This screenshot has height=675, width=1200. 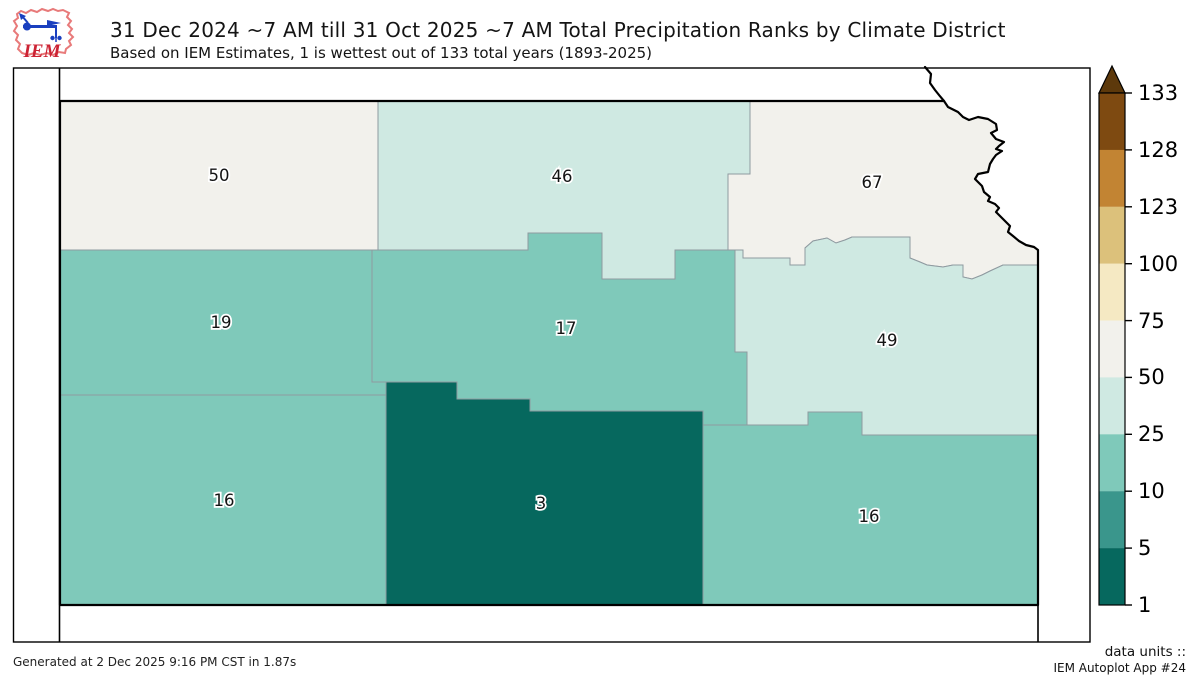 I want to click on autoplot-app-label: IEM Autoplot App #24, so click(x=1119, y=668).